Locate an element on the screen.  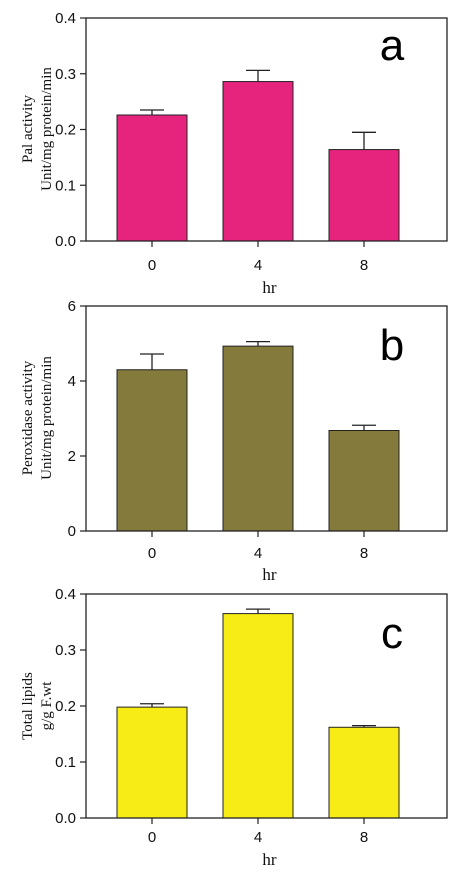
panel-a-xtick-label-8: 8 is located at coordinates (364, 265).